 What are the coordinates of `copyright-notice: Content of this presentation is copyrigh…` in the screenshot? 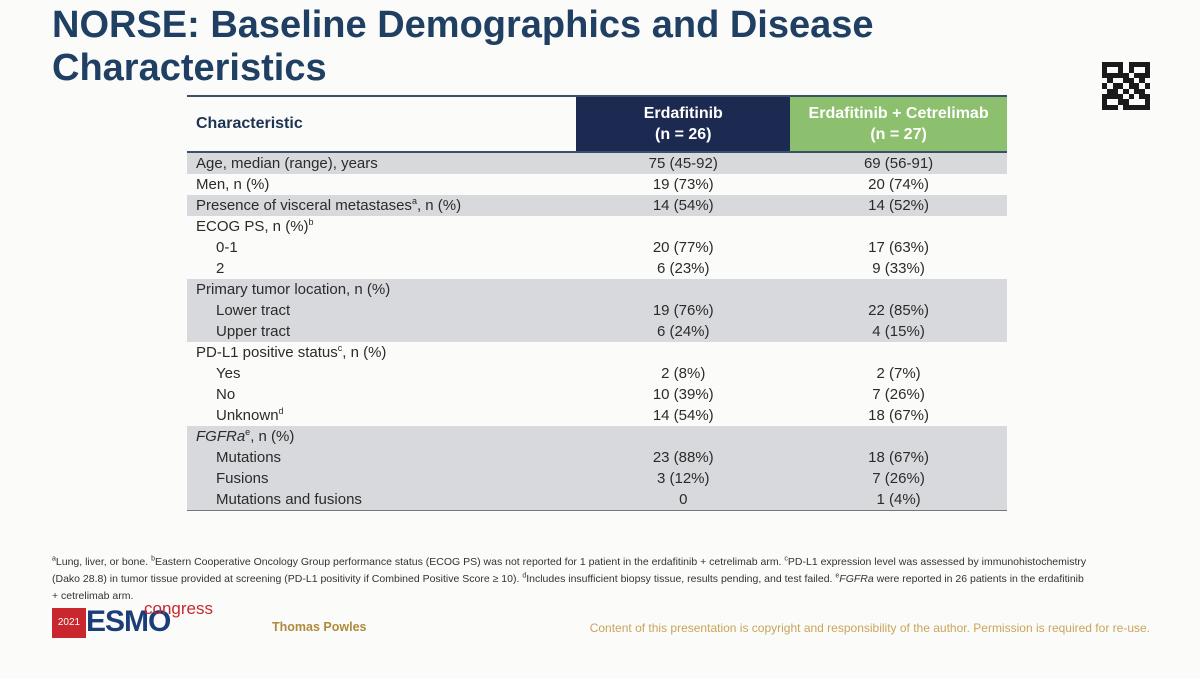 It's located at (869, 628).